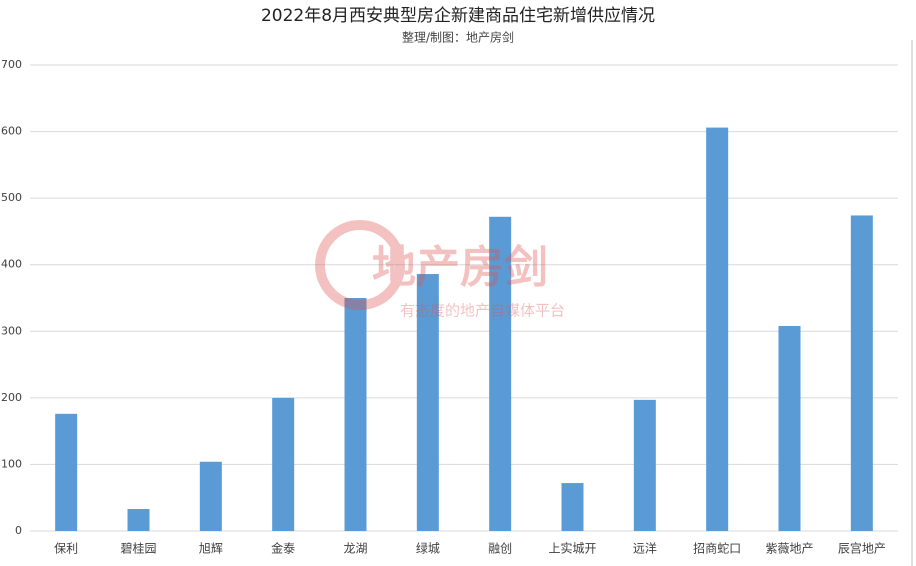  Describe the element at coordinates (11, 463) in the screenshot. I see `y-tick-label: 100` at that location.